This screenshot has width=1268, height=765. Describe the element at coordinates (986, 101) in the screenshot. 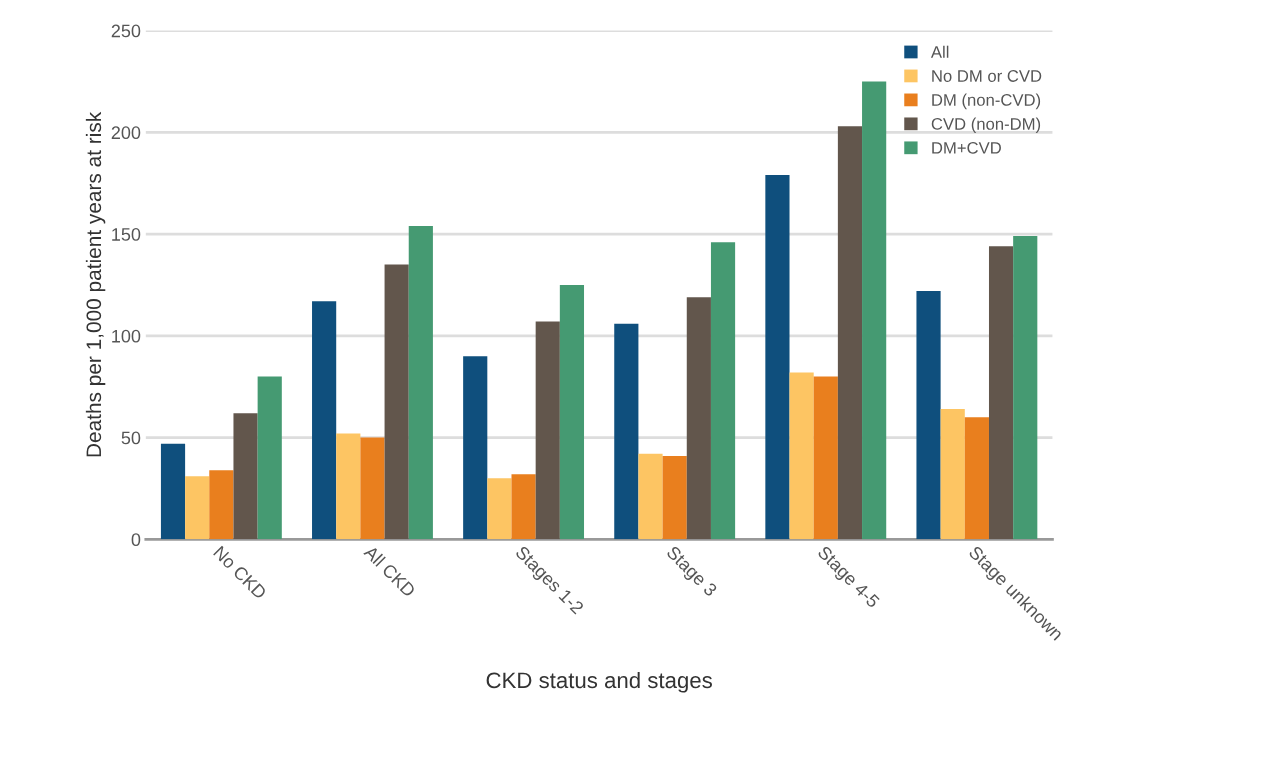

I see `legend-label: DM (non-CVD)` at that location.